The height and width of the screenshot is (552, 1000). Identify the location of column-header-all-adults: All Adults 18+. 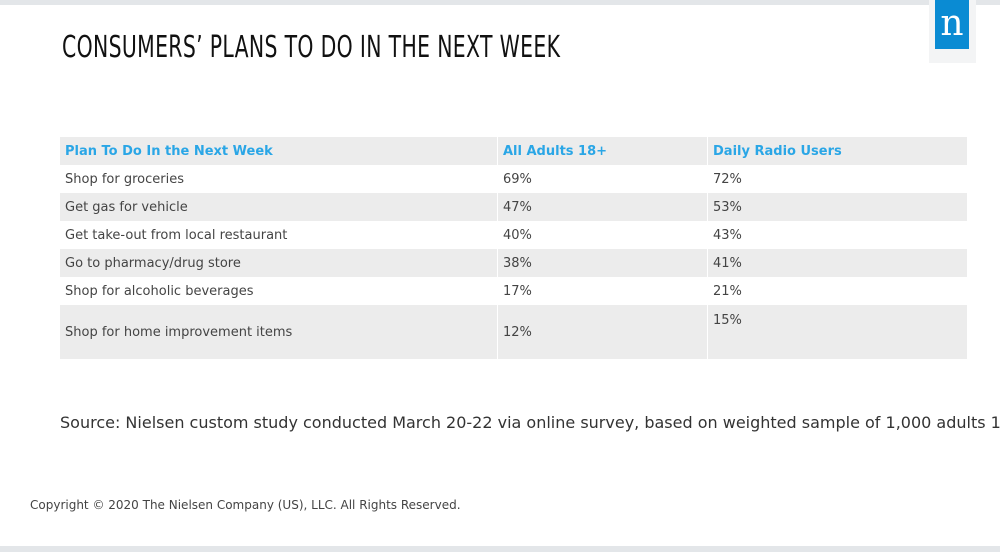
(602, 151).